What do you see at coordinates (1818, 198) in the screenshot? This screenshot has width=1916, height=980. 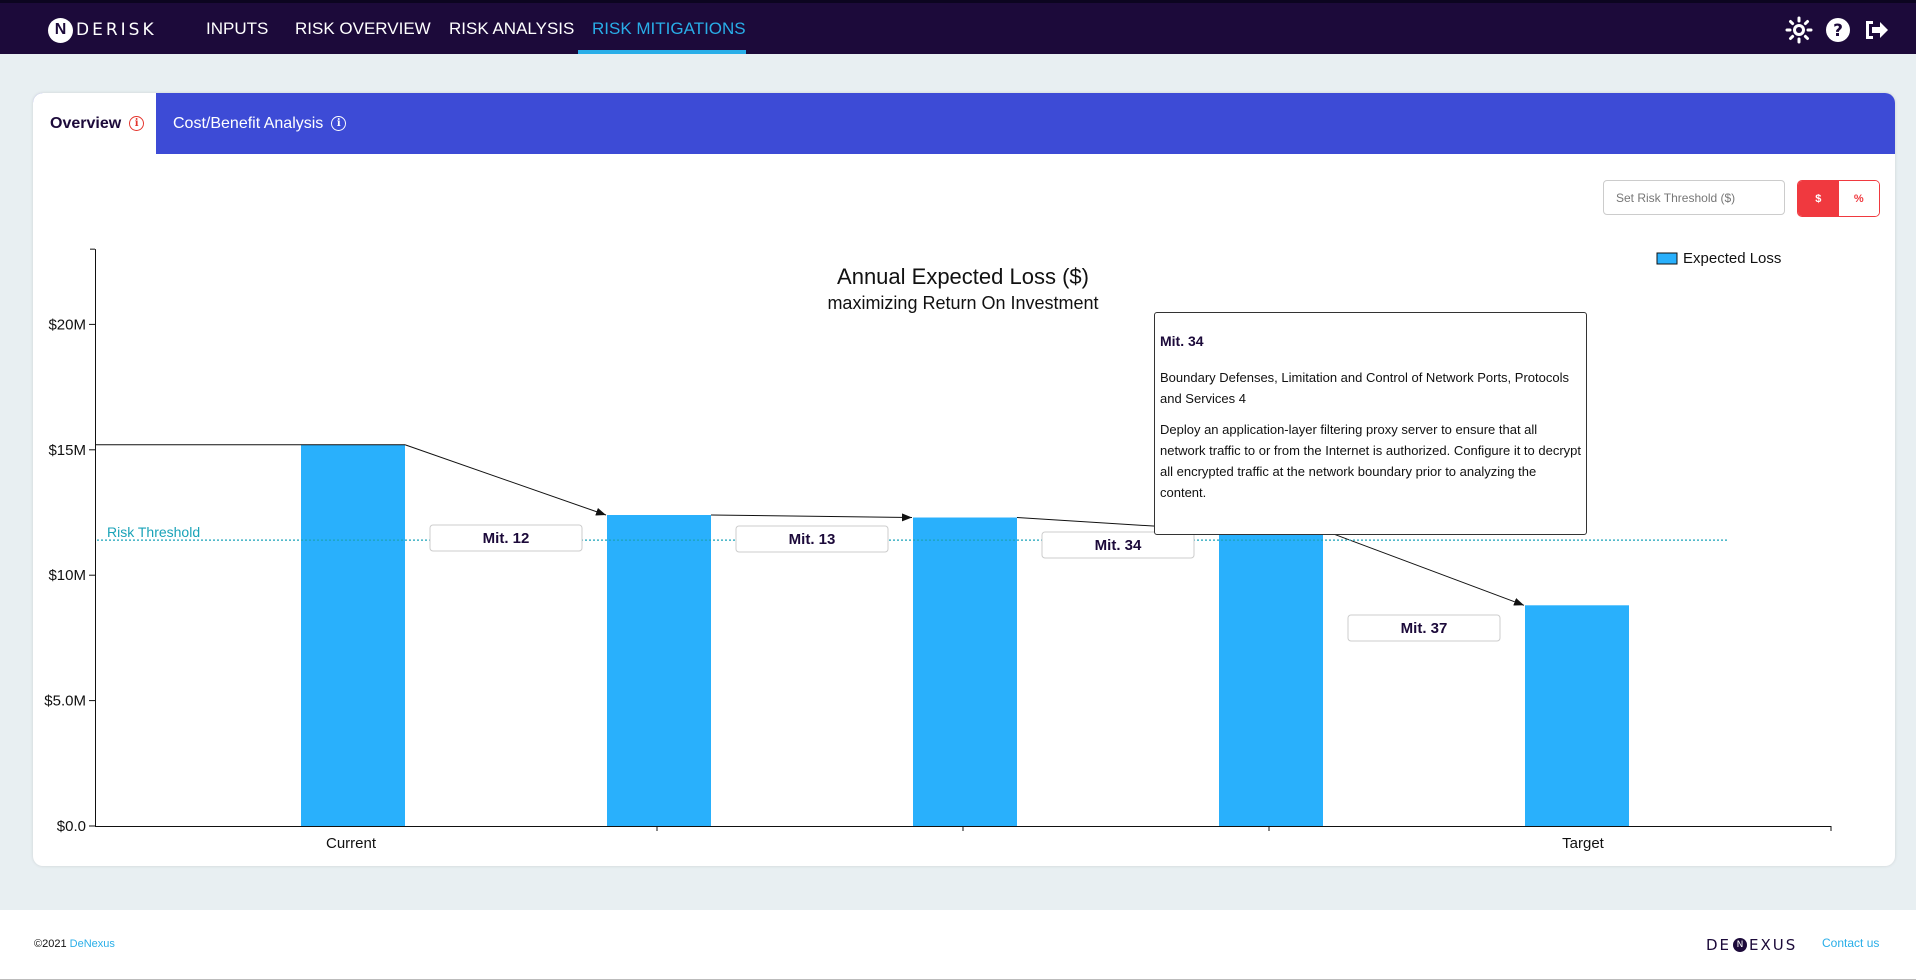 I see `unit-dollar-button: $` at bounding box center [1818, 198].